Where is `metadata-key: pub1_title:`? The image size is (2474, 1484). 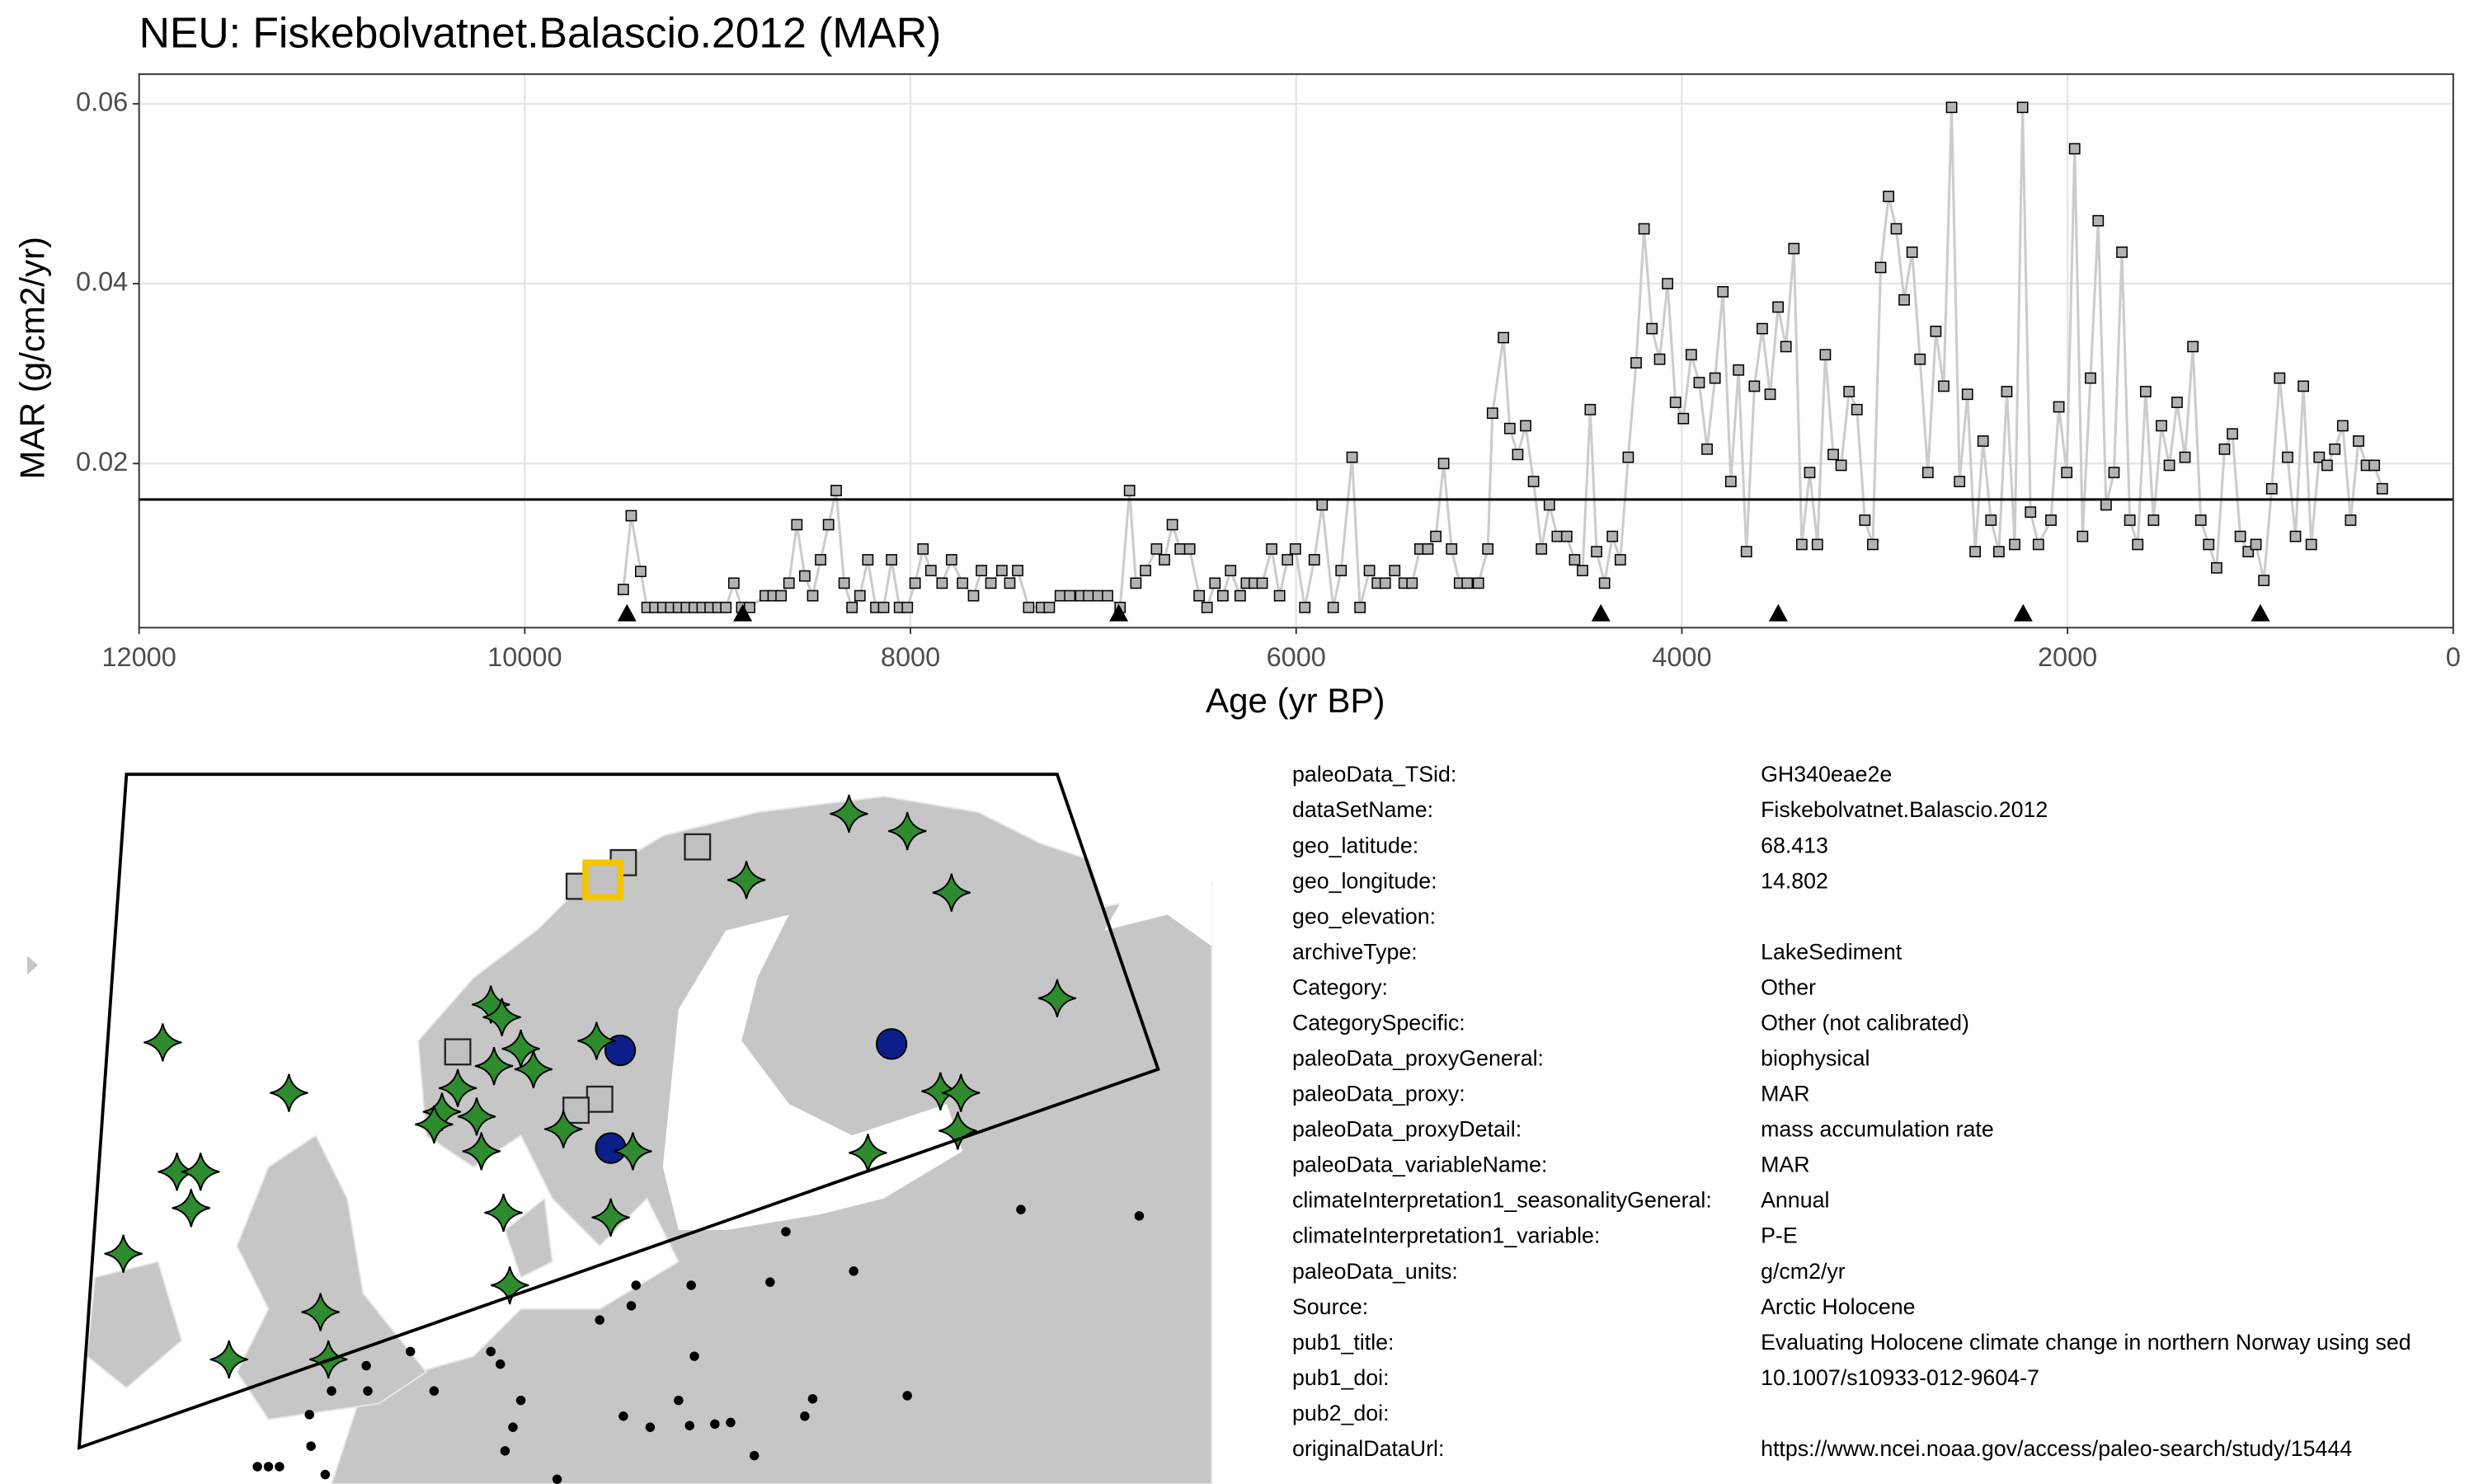
metadata-key: pub1_title: is located at coordinates (1343, 1342).